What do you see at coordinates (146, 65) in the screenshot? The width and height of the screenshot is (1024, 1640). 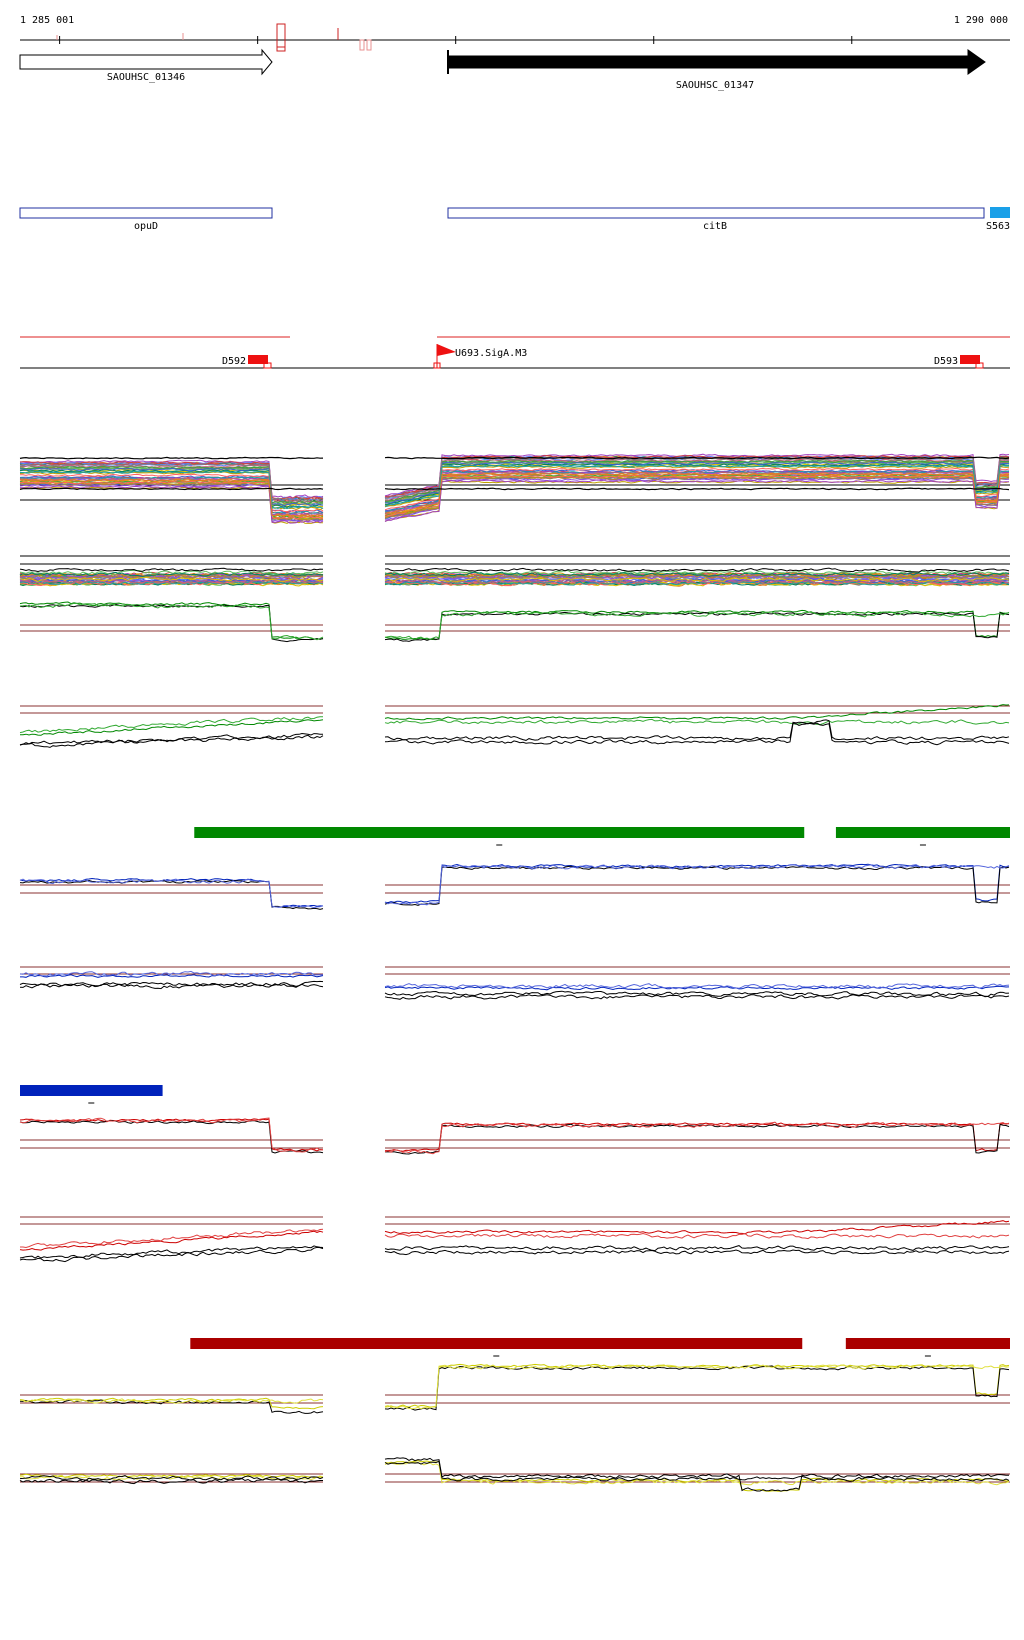 I see `gene-saouhsc-01346: SAOUHSC_01346` at bounding box center [146, 65].